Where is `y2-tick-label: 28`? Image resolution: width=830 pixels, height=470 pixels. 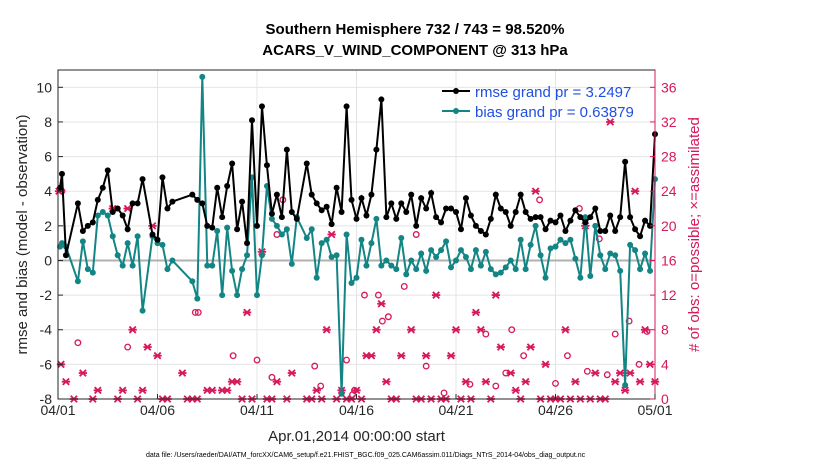
y2-tick-label: 28 is located at coordinates (669, 157).